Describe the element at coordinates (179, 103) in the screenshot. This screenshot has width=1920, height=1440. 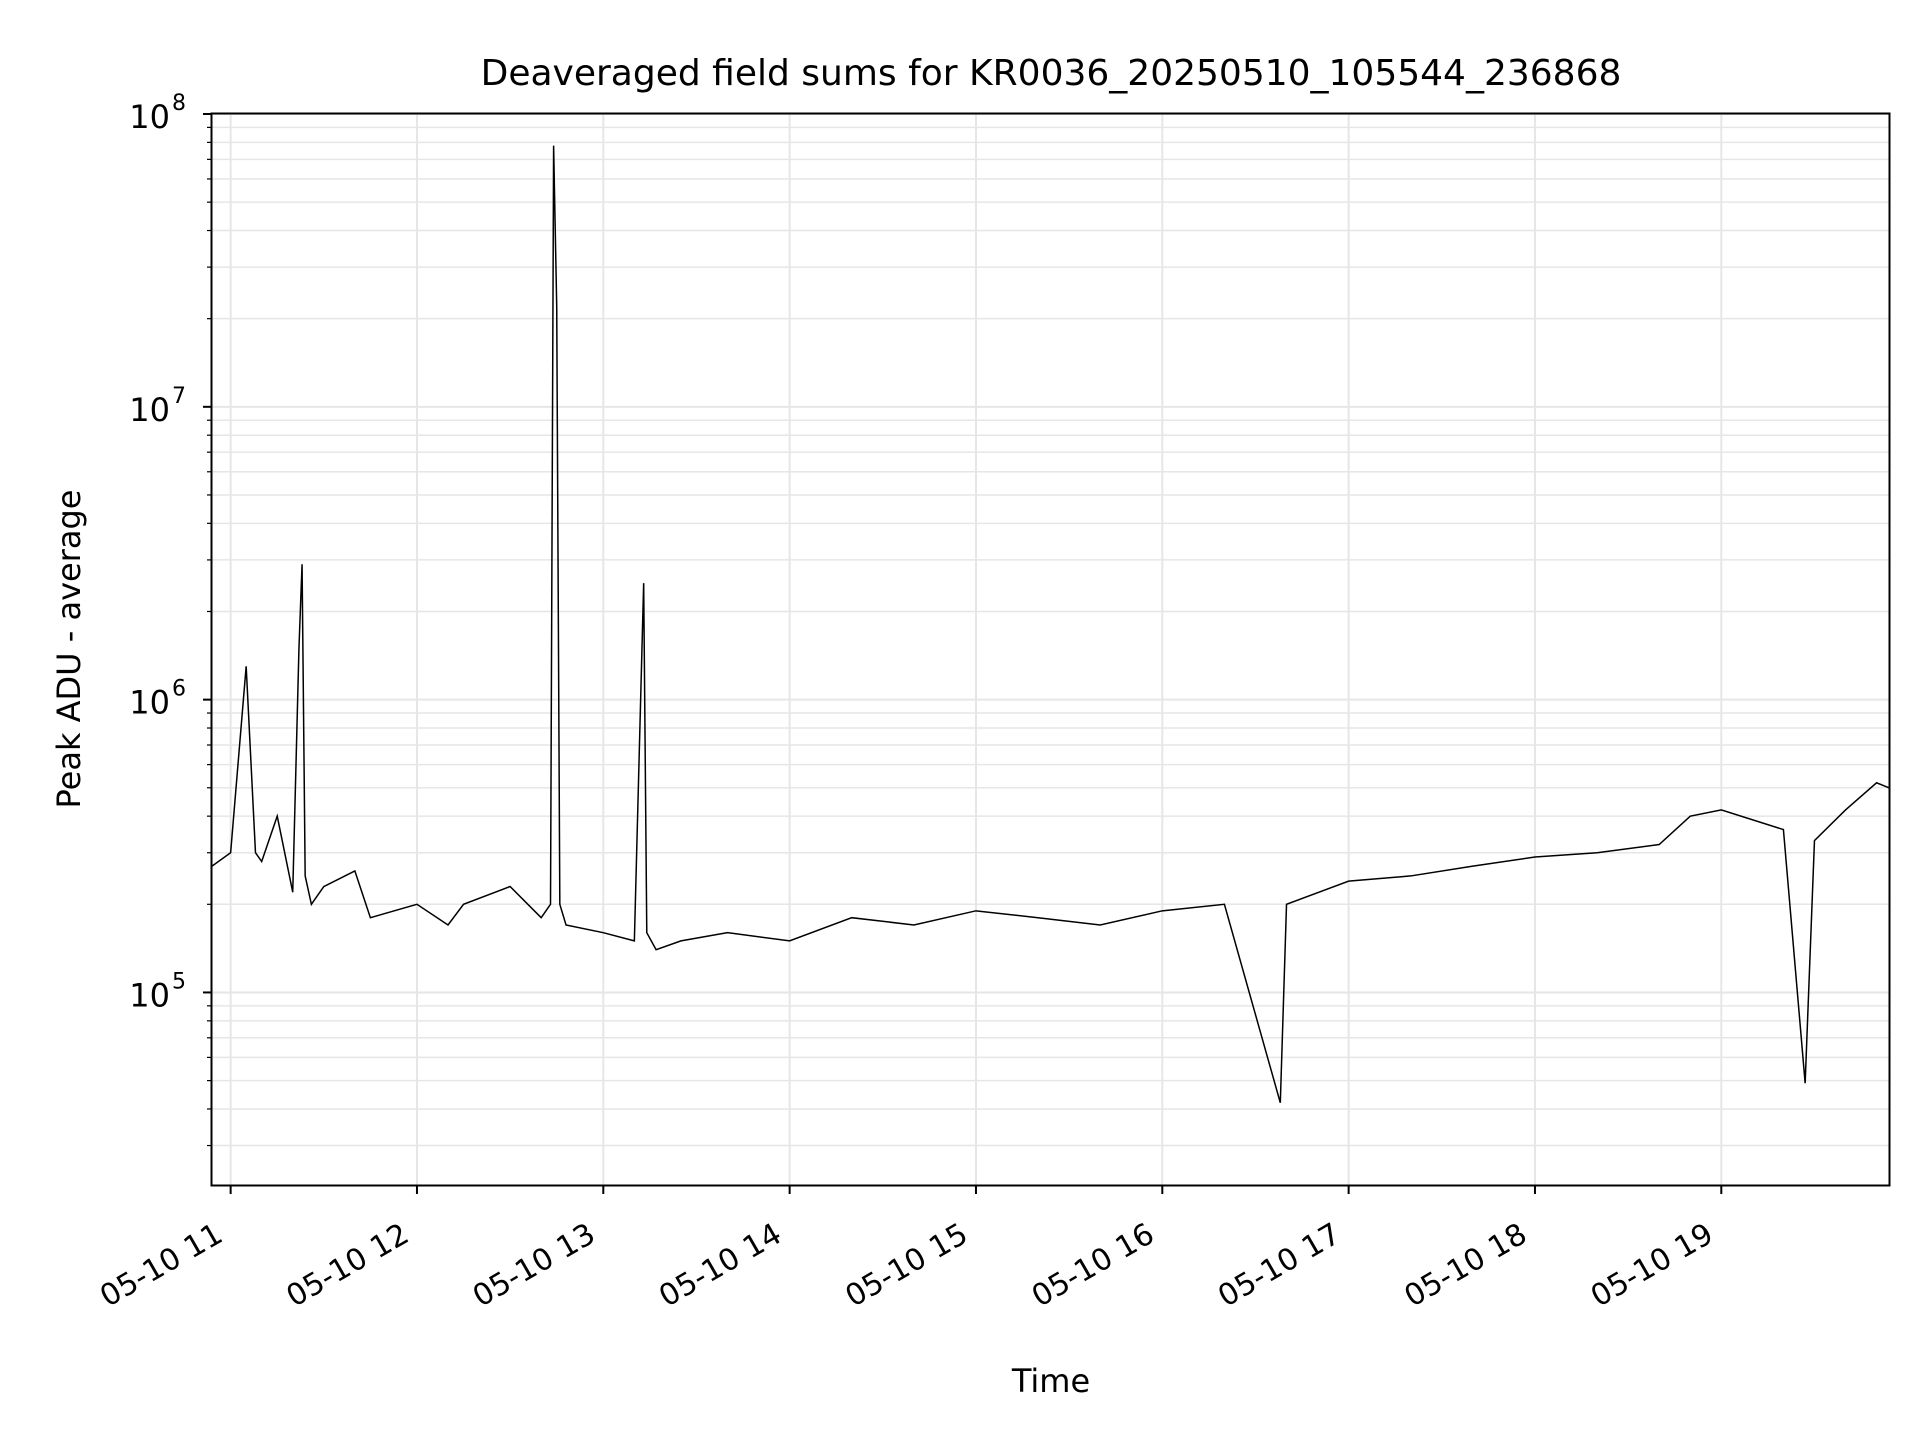
I see `y-tick-exponent: 8` at that location.